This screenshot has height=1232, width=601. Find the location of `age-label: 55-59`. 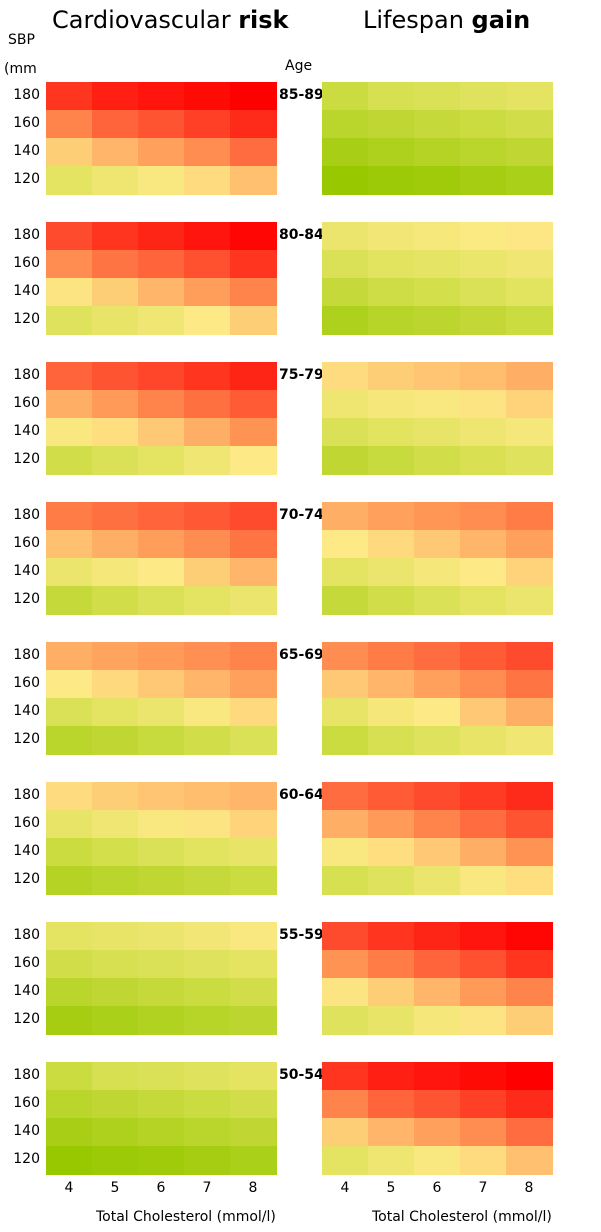

age-label: 55-59 is located at coordinates (301, 935).